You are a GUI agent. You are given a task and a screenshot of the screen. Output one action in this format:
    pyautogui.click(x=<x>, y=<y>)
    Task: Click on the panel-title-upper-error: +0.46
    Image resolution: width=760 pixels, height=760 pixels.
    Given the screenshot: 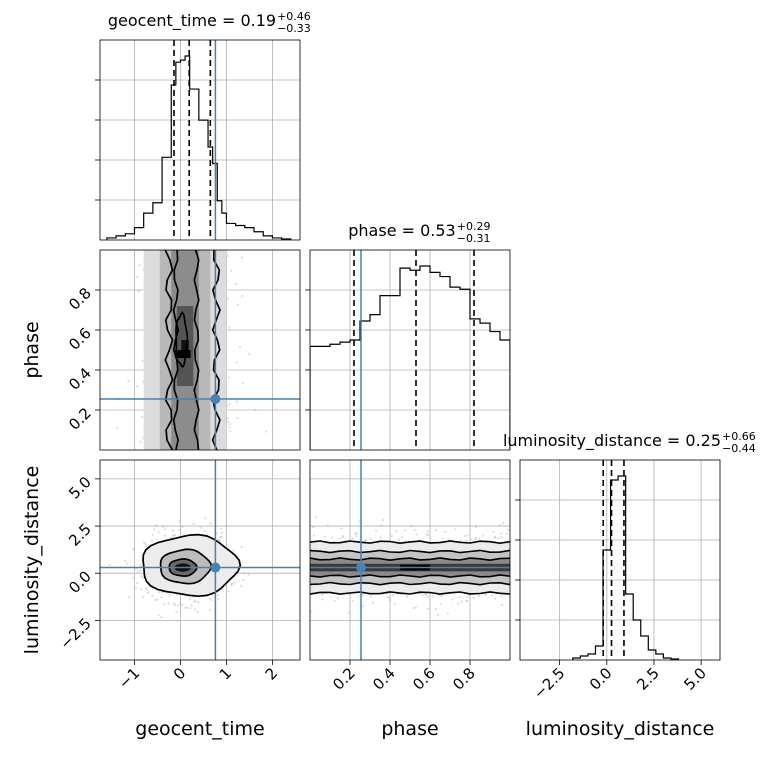 What is the action you would take?
    pyautogui.click(x=294, y=16)
    